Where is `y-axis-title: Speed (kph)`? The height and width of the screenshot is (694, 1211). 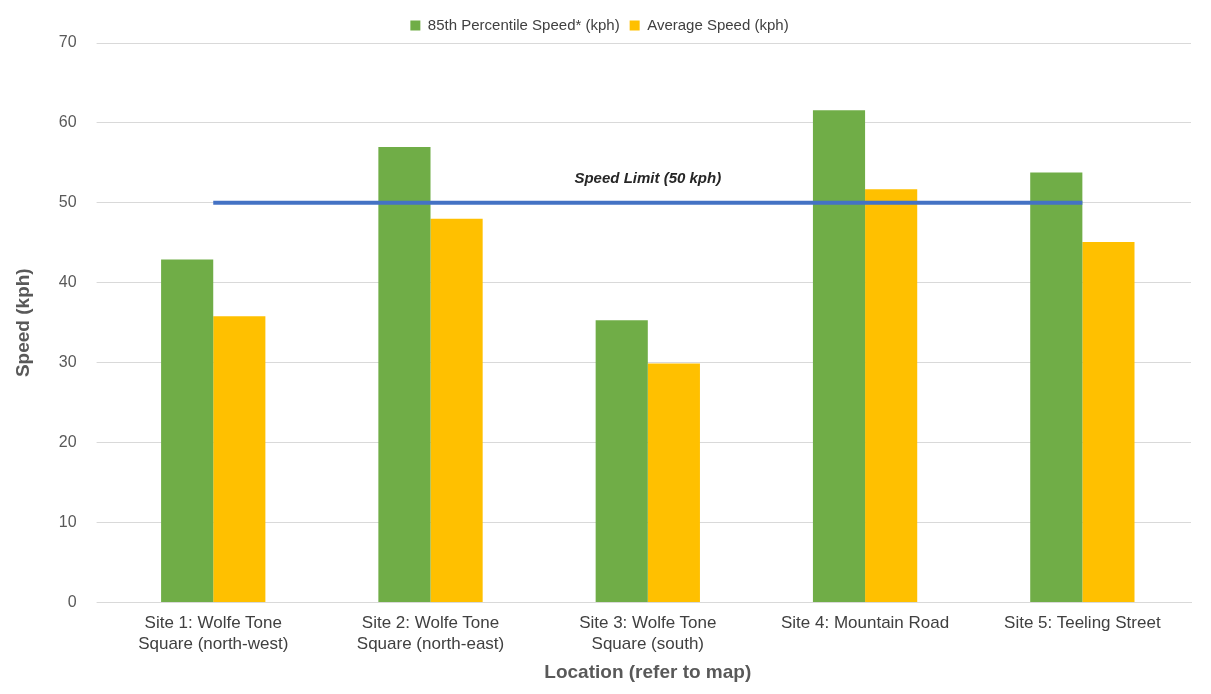 y-axis-title: Speed (kph) is located at coordinates (22, 323).